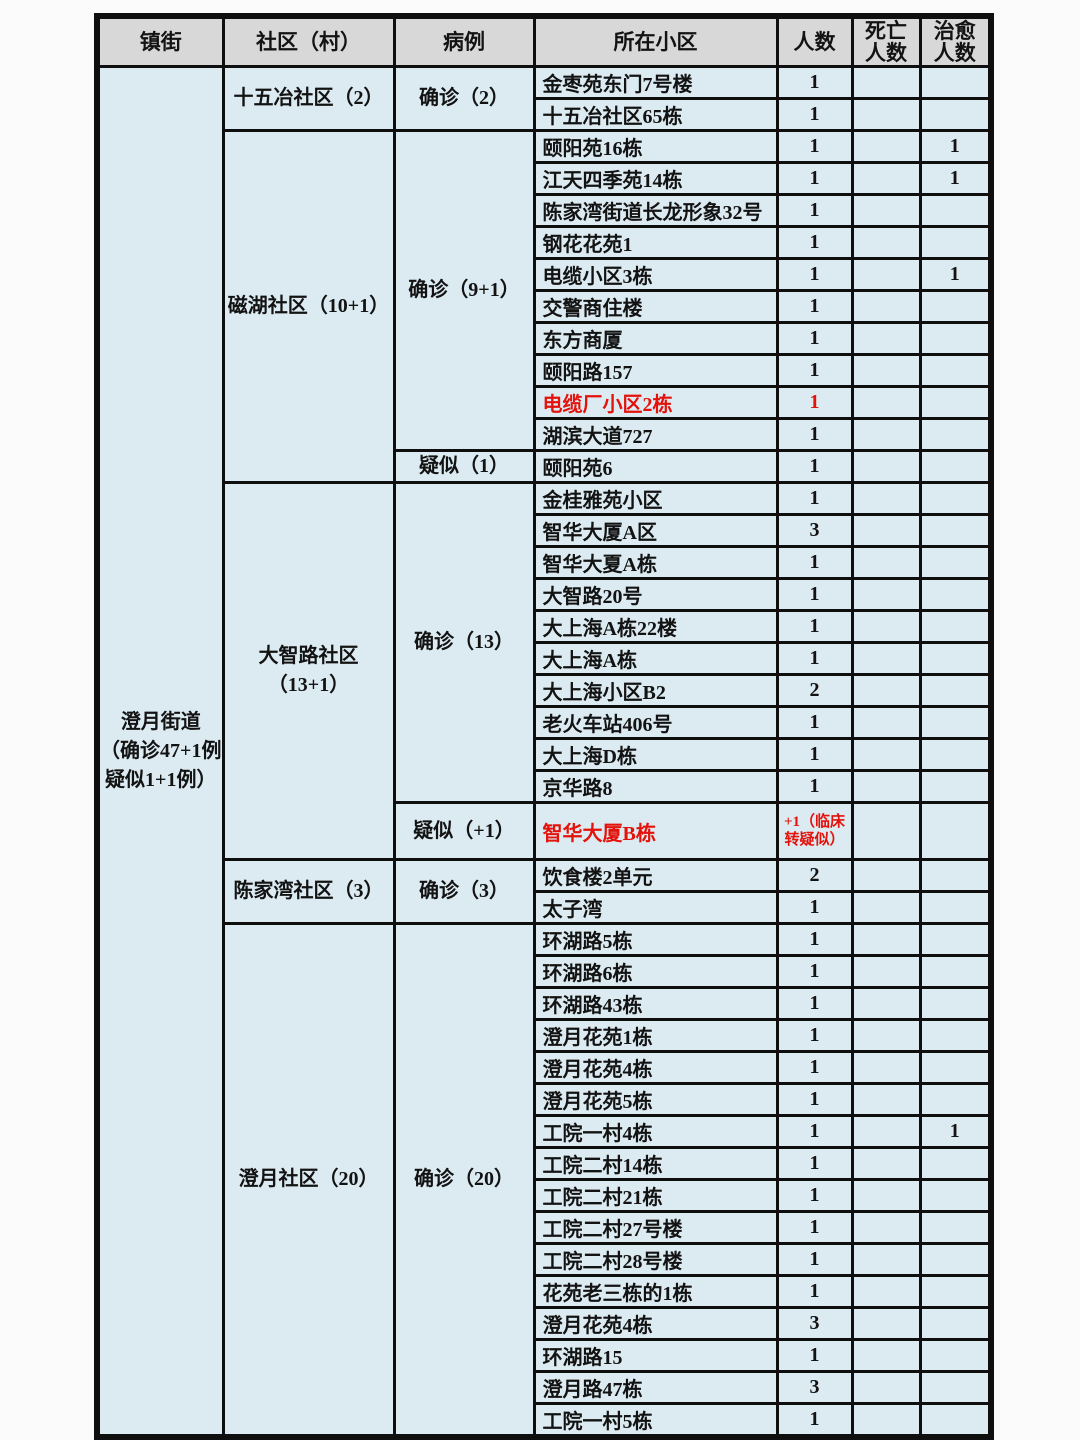  What do you see at coordinates (655, 971) in the screenshot?
I see `location-cell: 环湖路6栋` at bounding box center [655, 971].